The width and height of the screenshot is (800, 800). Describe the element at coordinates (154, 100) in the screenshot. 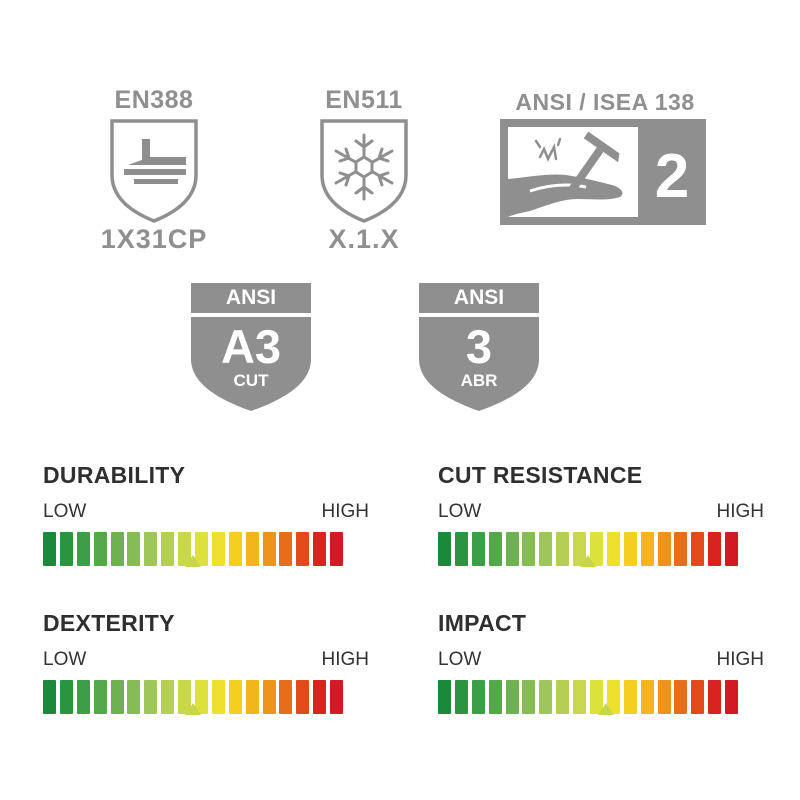

I see `en388-title: EN388` at that location.